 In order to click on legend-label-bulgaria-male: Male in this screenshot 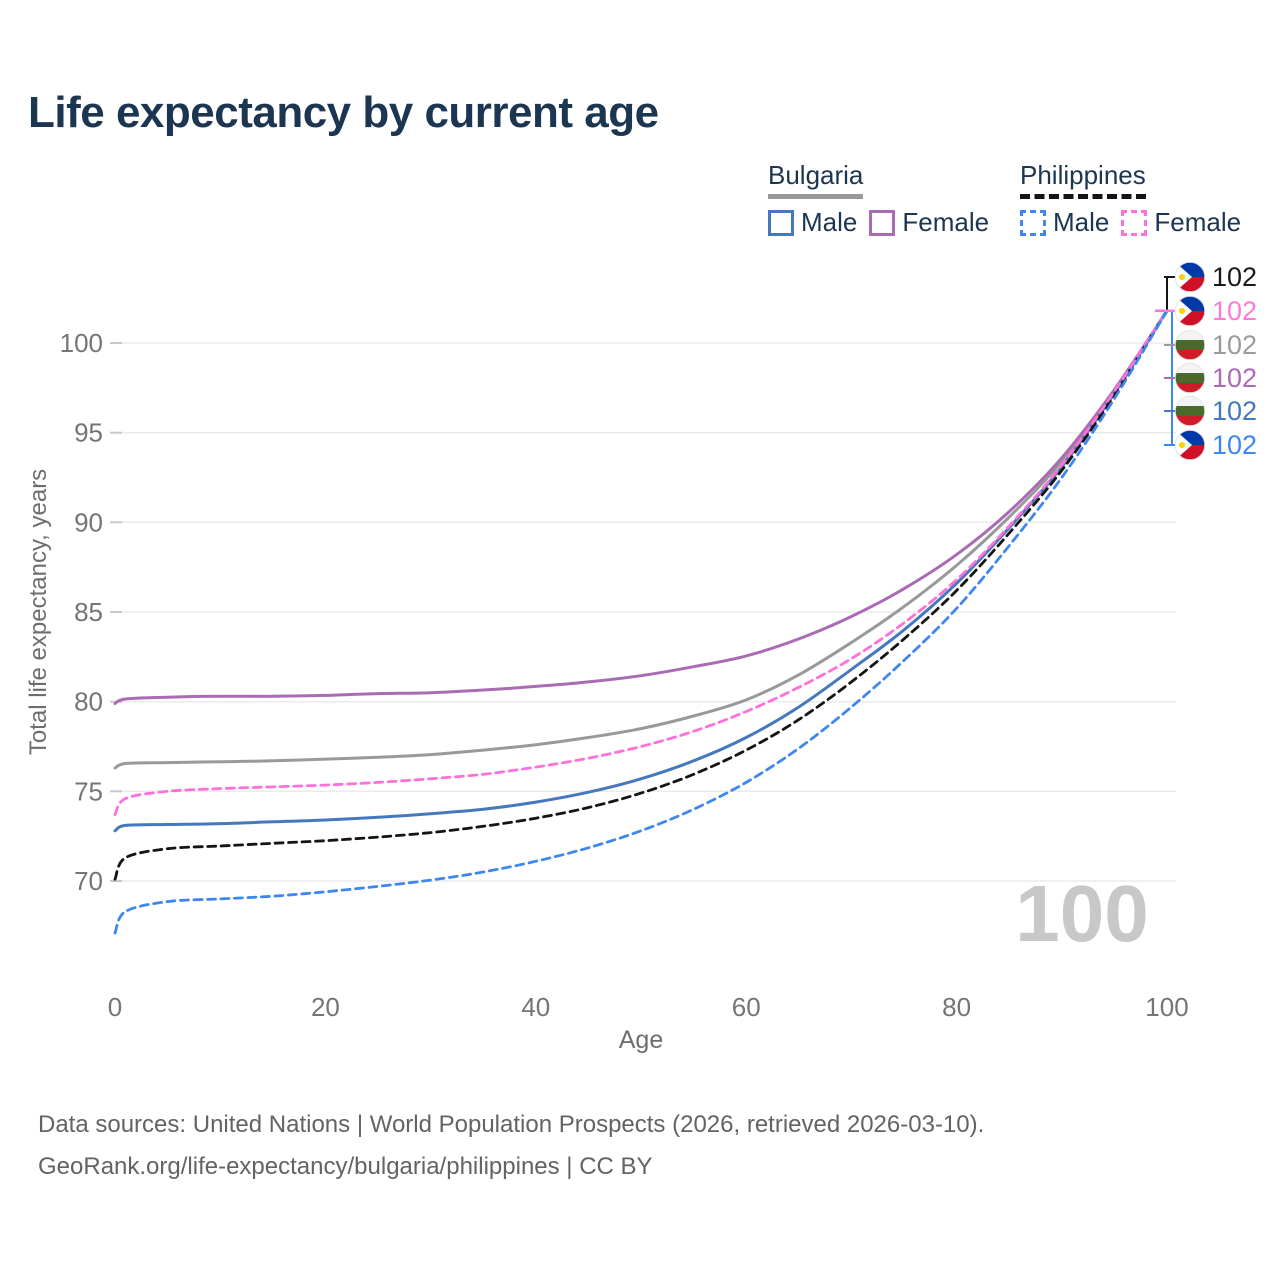, I will do `click(829, 222)`.